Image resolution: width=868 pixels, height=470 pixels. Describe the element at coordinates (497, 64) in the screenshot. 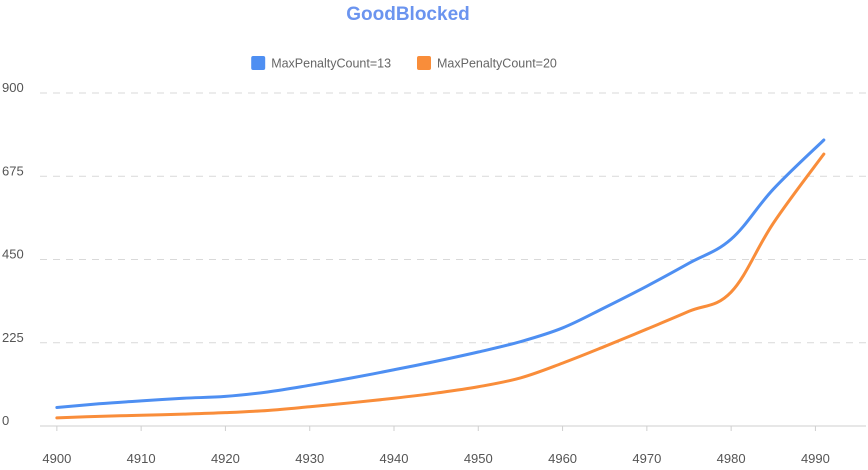

I see `legend-label-2: MaxPenaltyCount=20` at that location.